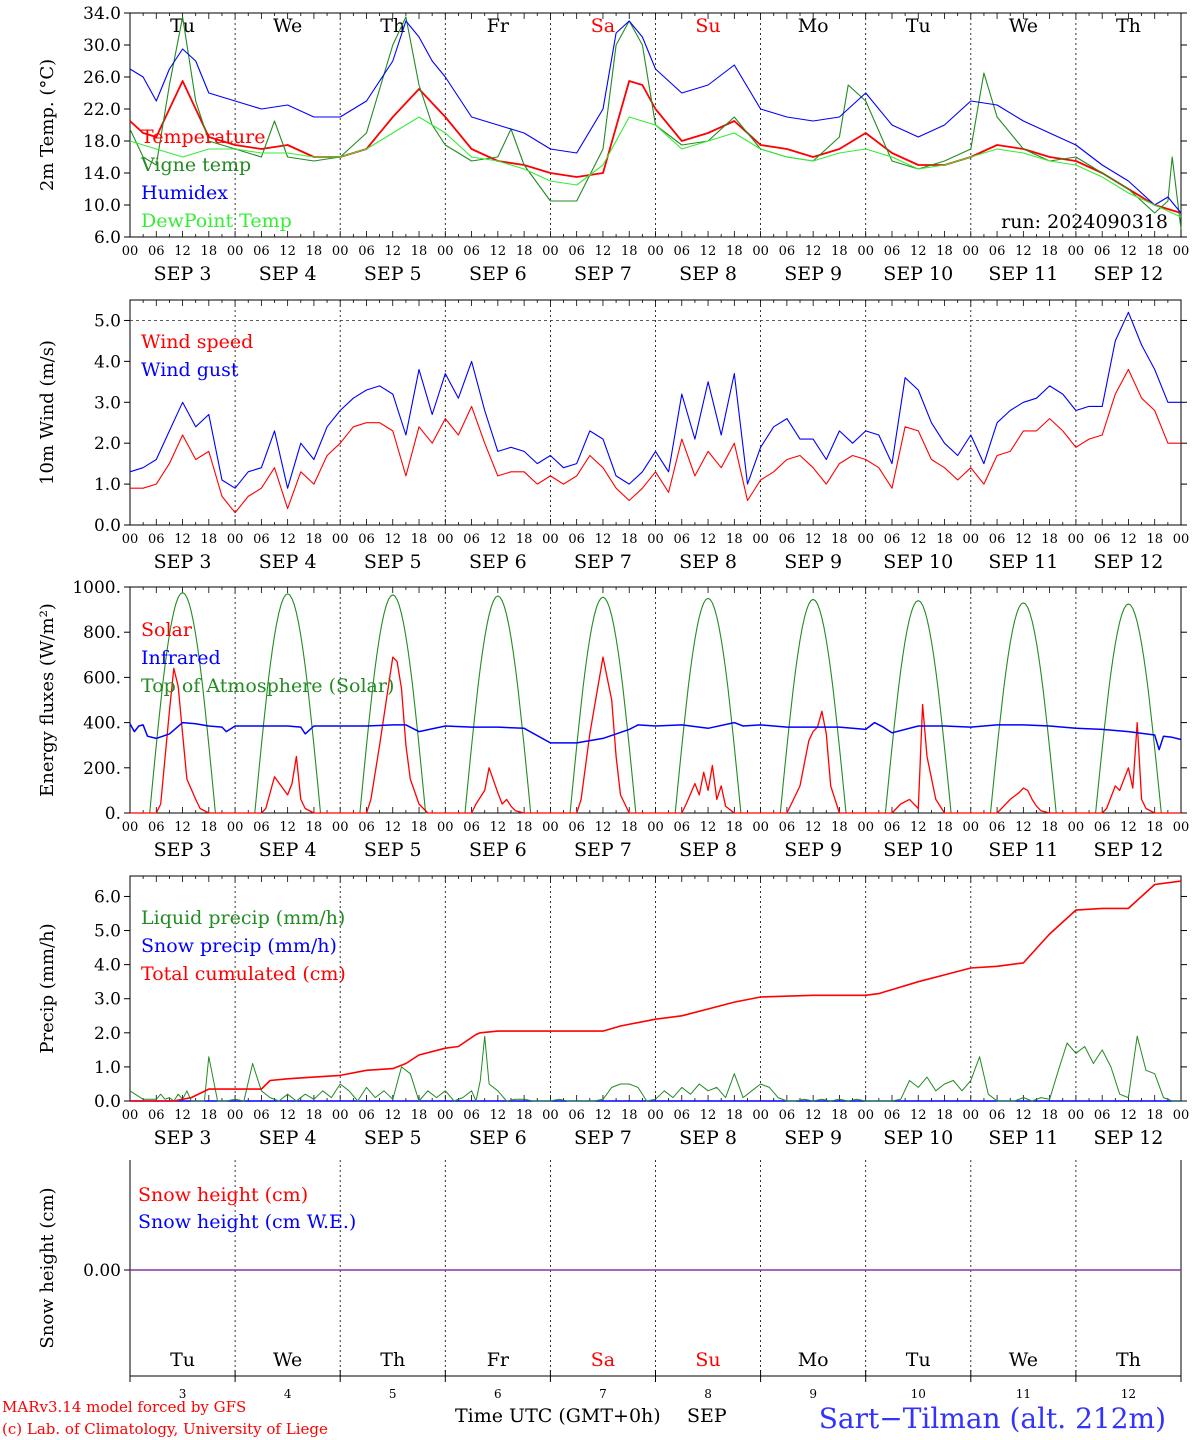 This screenshot has width=1194, height=1440. What do you see at coordinates (107, 932) in the screenshot?
I see `precip-y-tick-label: 5.0` at bounding box center [107, 932].